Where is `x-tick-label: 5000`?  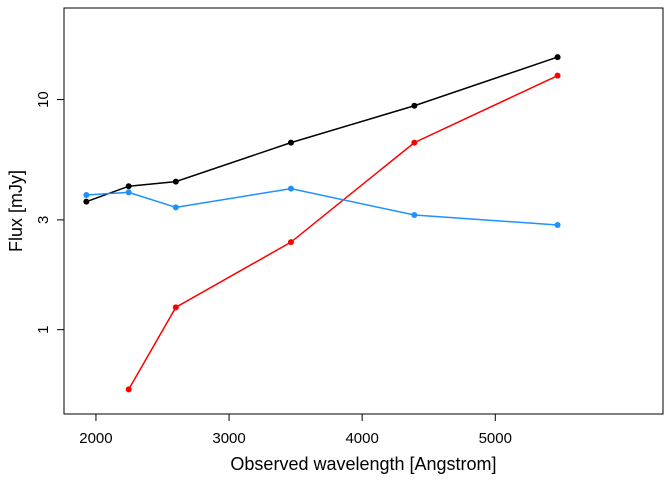 x-tick-label: 5000 is located at coordinates (495, 438).